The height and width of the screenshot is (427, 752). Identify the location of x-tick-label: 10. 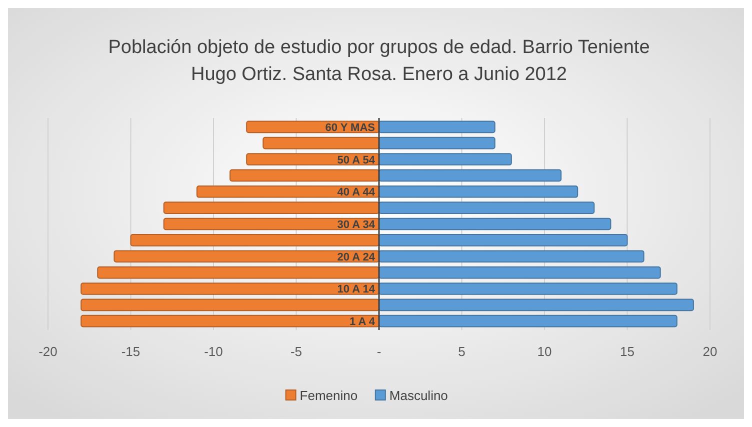
(544, 351).